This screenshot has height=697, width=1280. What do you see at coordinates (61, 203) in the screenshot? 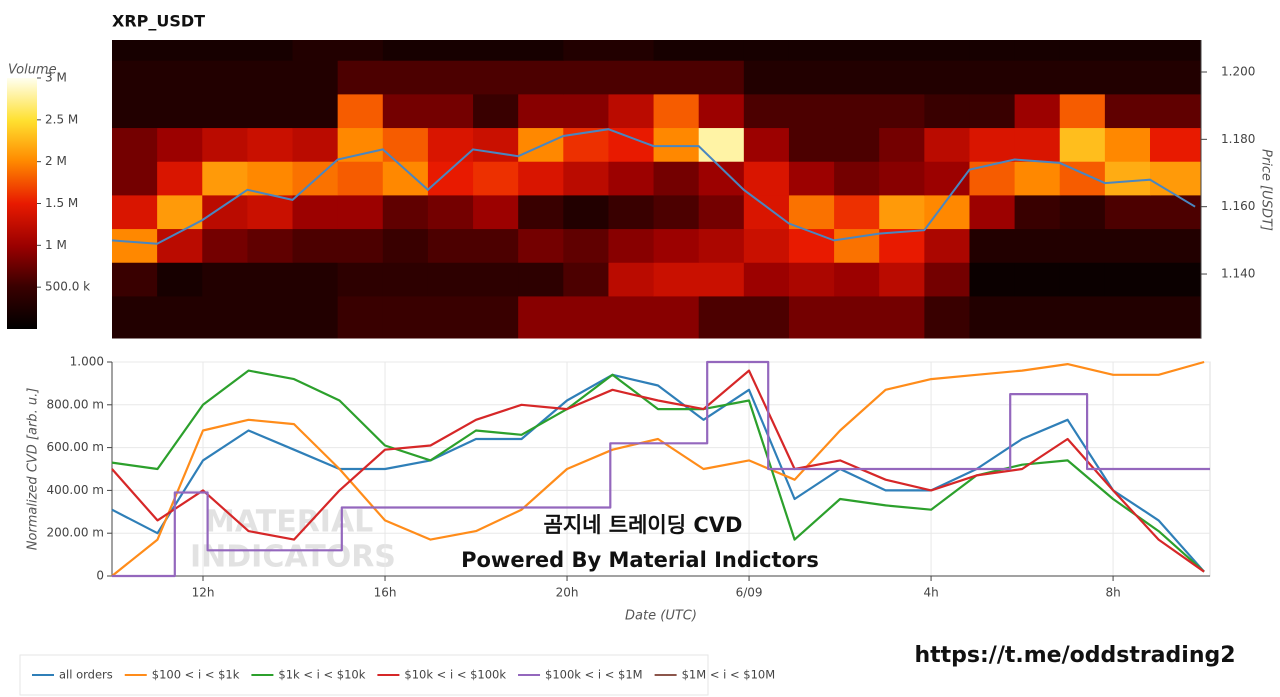
I see `colorbar-tick-label: 1.5 M` at bounding box center [61, 203].